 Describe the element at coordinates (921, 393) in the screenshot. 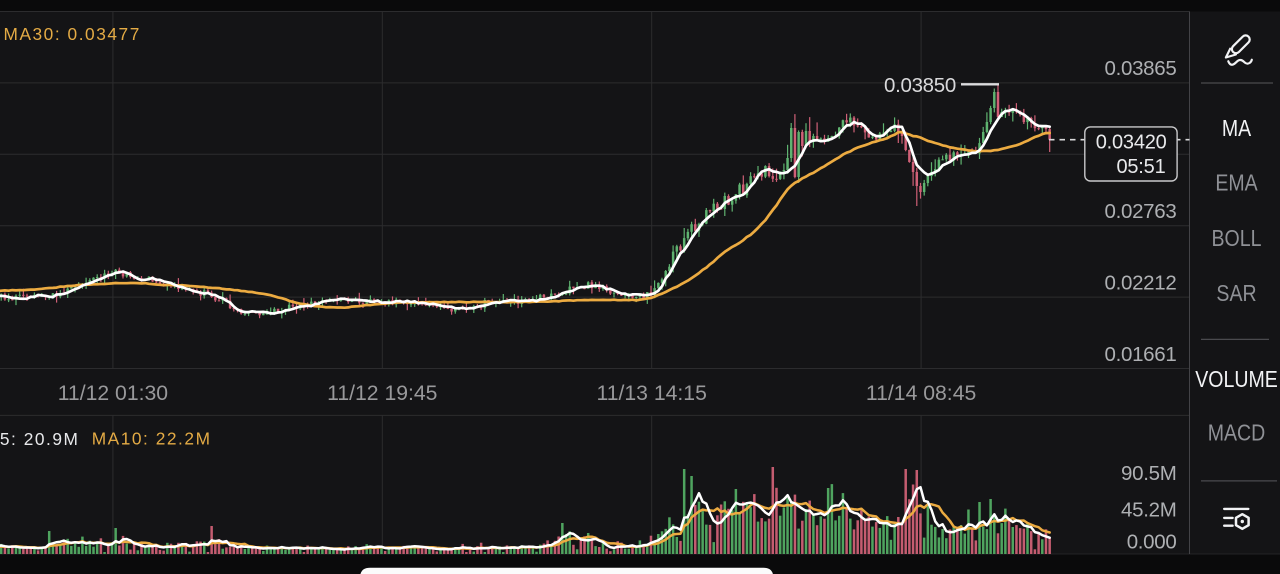

I see `svg-text: 11/14 08:45` at that location.